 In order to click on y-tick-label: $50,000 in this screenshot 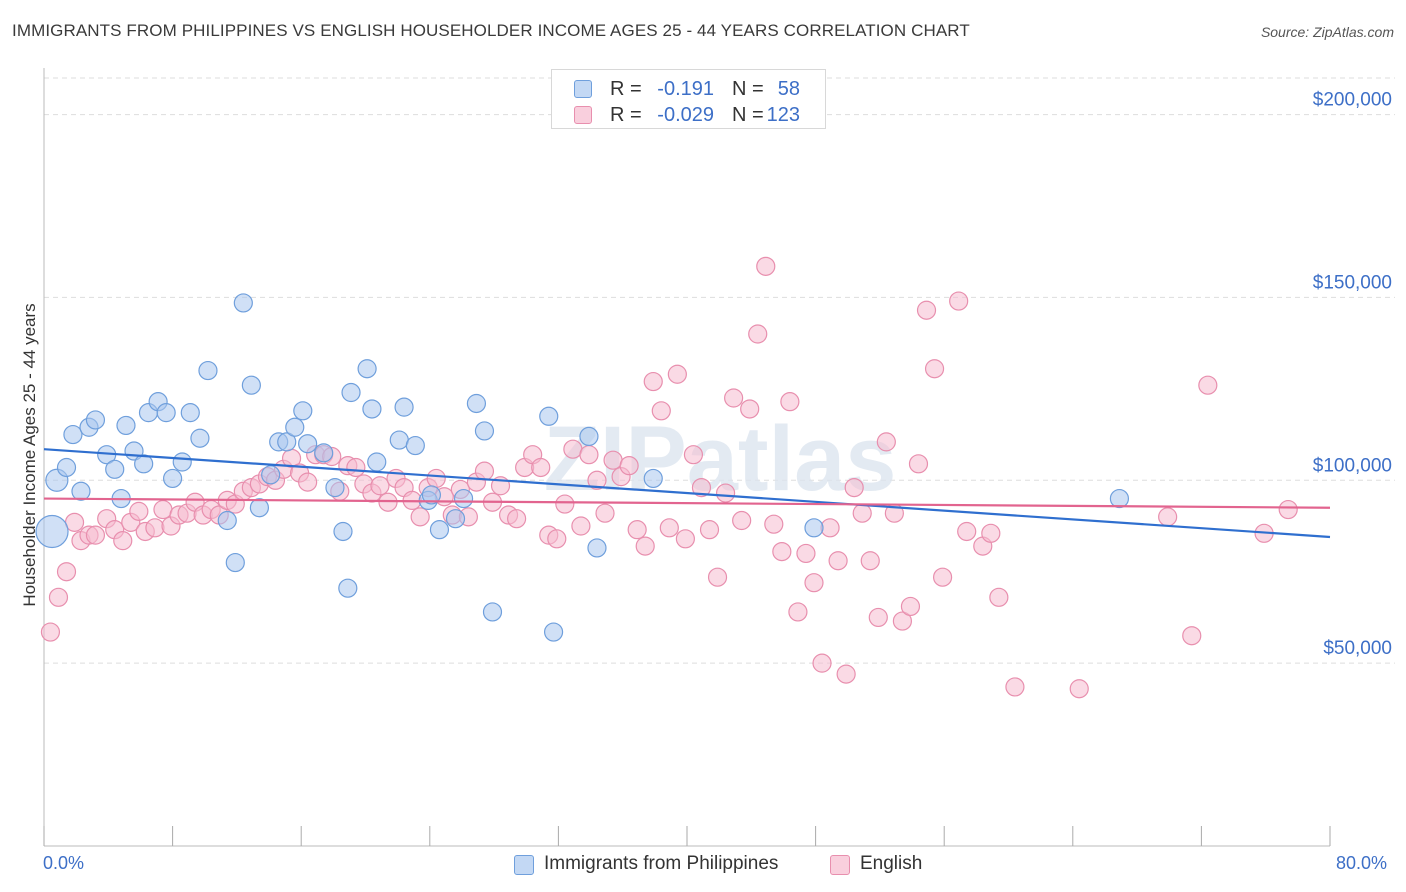, I will do `click(1357, 648)`.